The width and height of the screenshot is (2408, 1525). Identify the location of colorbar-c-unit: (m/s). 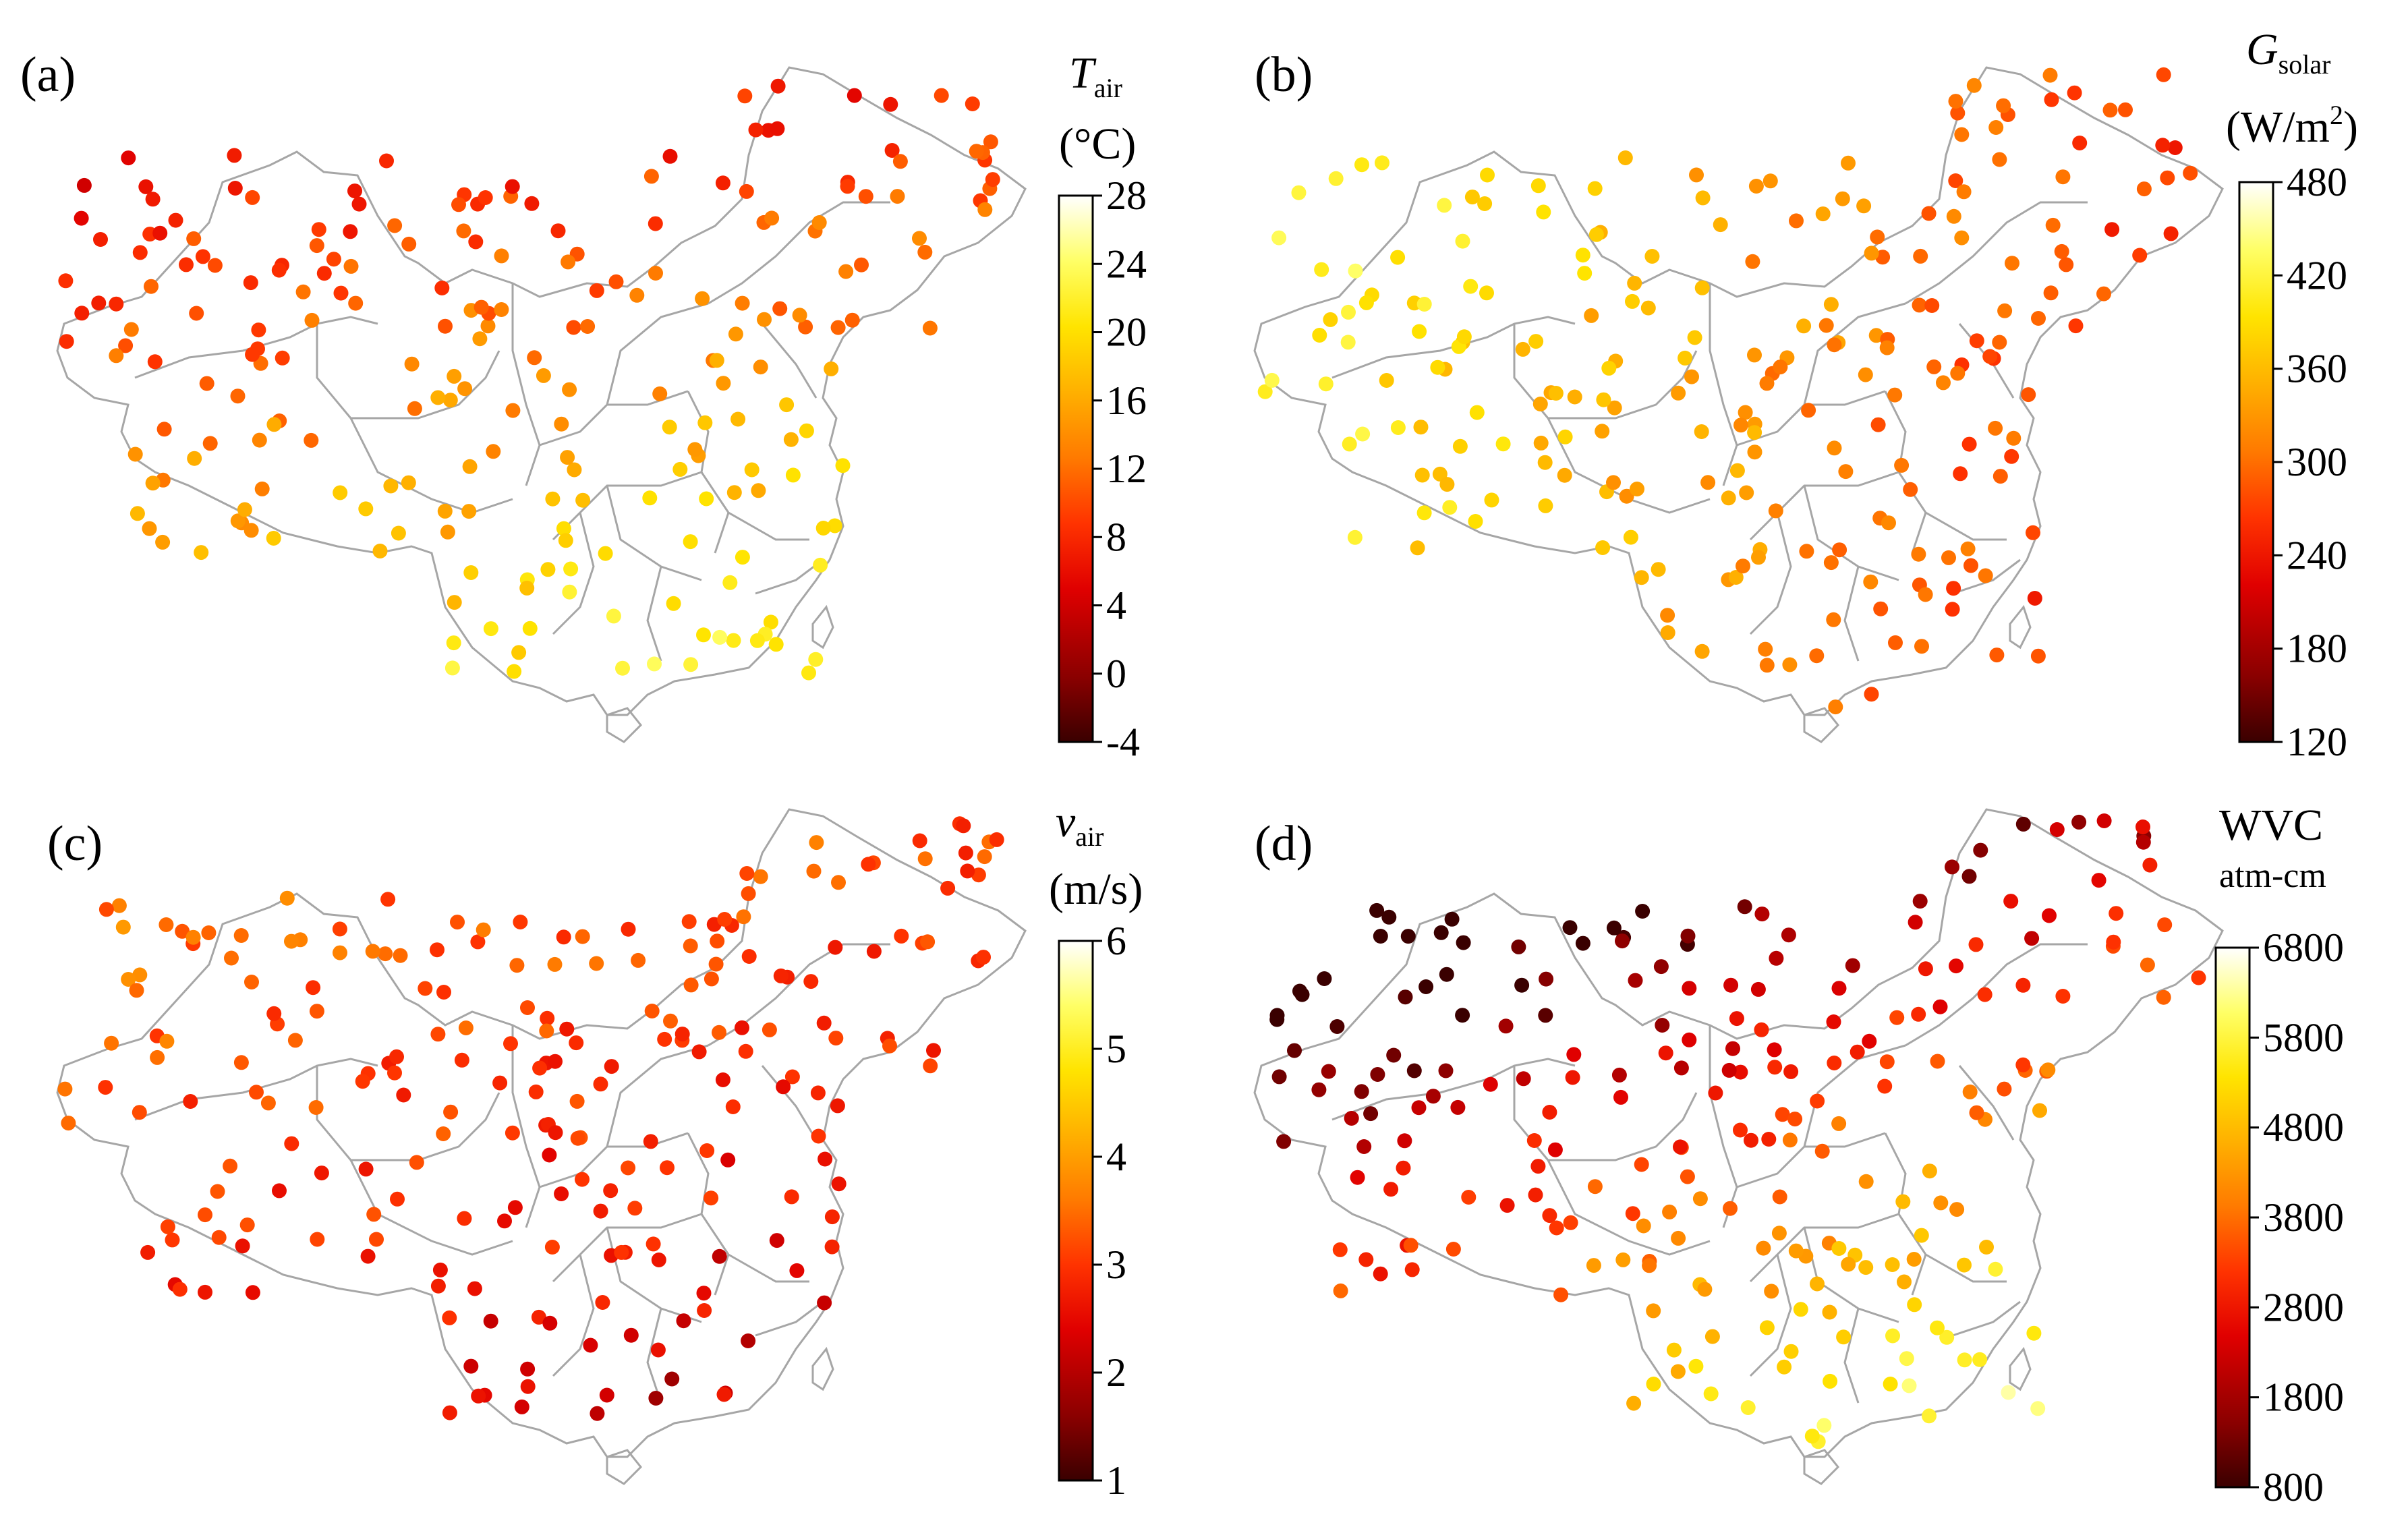
(1096, 889).